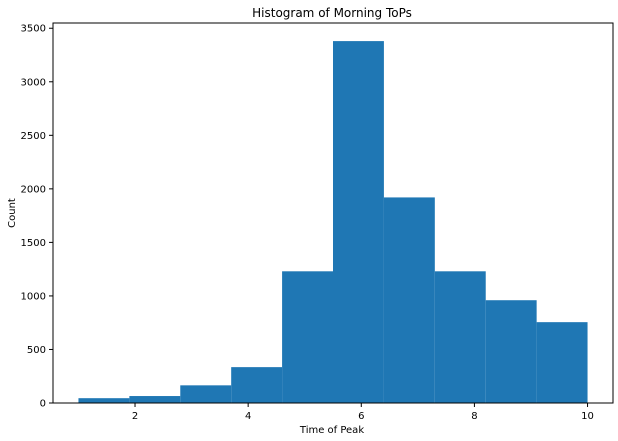  I want to click on y-tick-label: 3000, so click(33, 82).